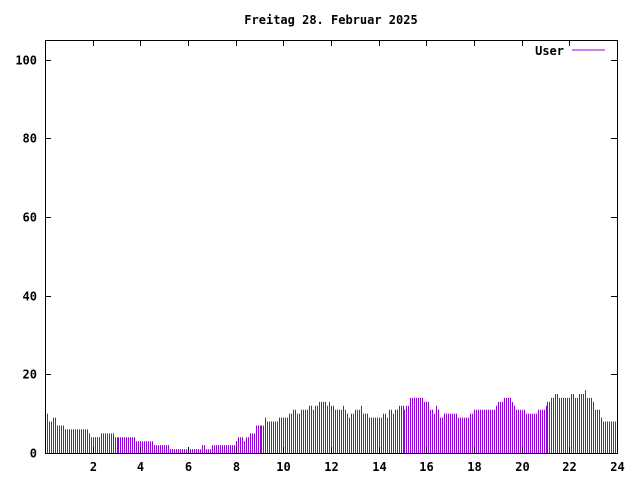  Describe the element at coordinates (549, 51) in the screenshot. I see `legend-label-user: User` at that location.